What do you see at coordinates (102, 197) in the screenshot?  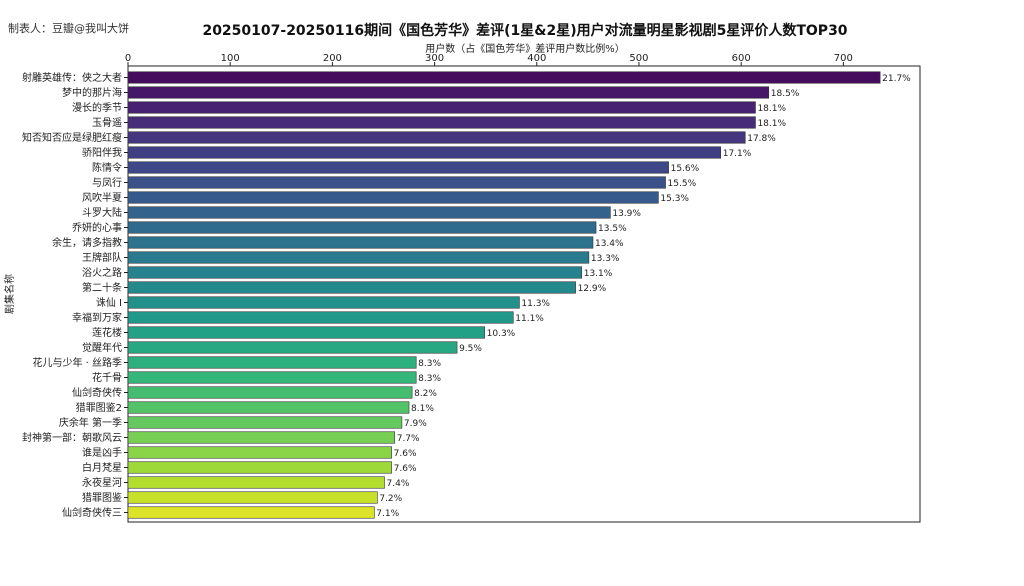 I see `category-label: 风吹半夏` at bounding box center [102, 197].